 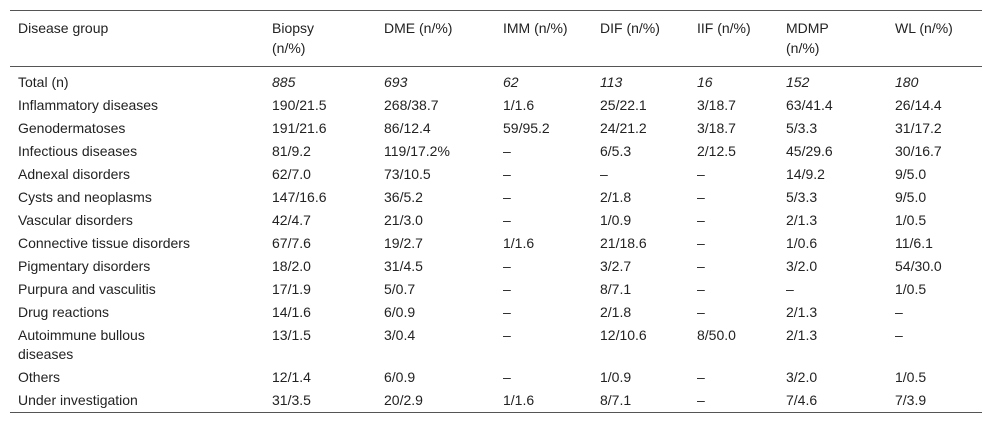 I want to click on table-row: Drug reactions 14/1.6 6/0.9 – 2/1.8 – 2/1.3 –, so click(x=496, y=312).